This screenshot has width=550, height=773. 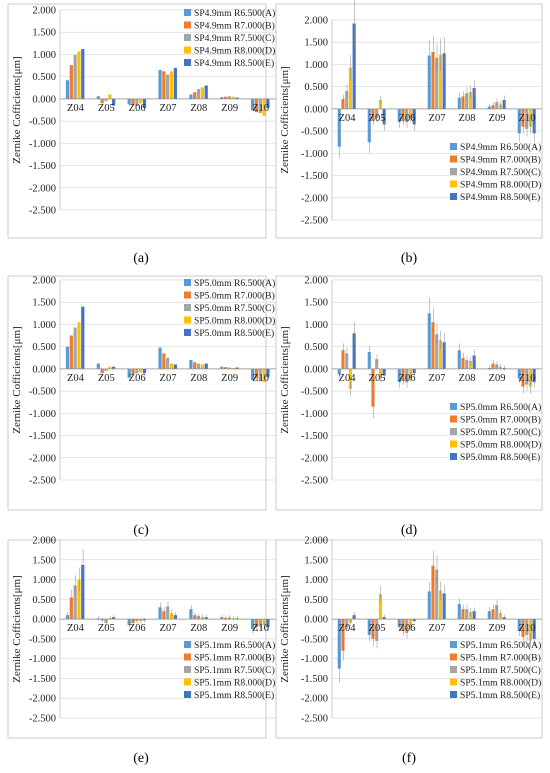 What do you see at coordinates (500, 172) in the screenshot?
I see `legend-entry: SP4.9mm R7.500(C)` at bounding box center [500, 172].